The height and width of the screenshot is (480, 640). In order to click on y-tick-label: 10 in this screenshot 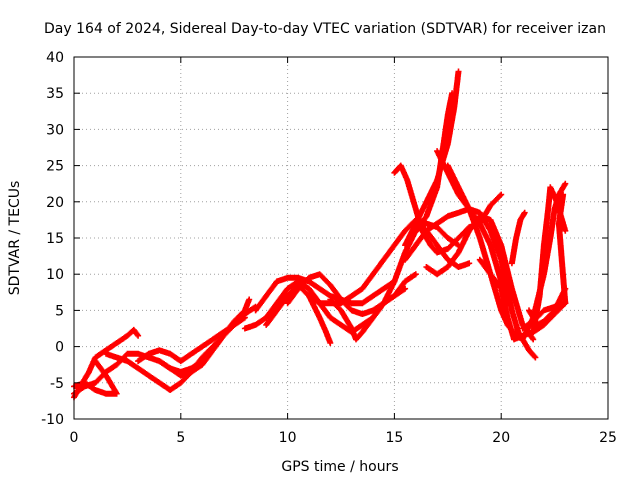, I will do `click(55, 275)`.